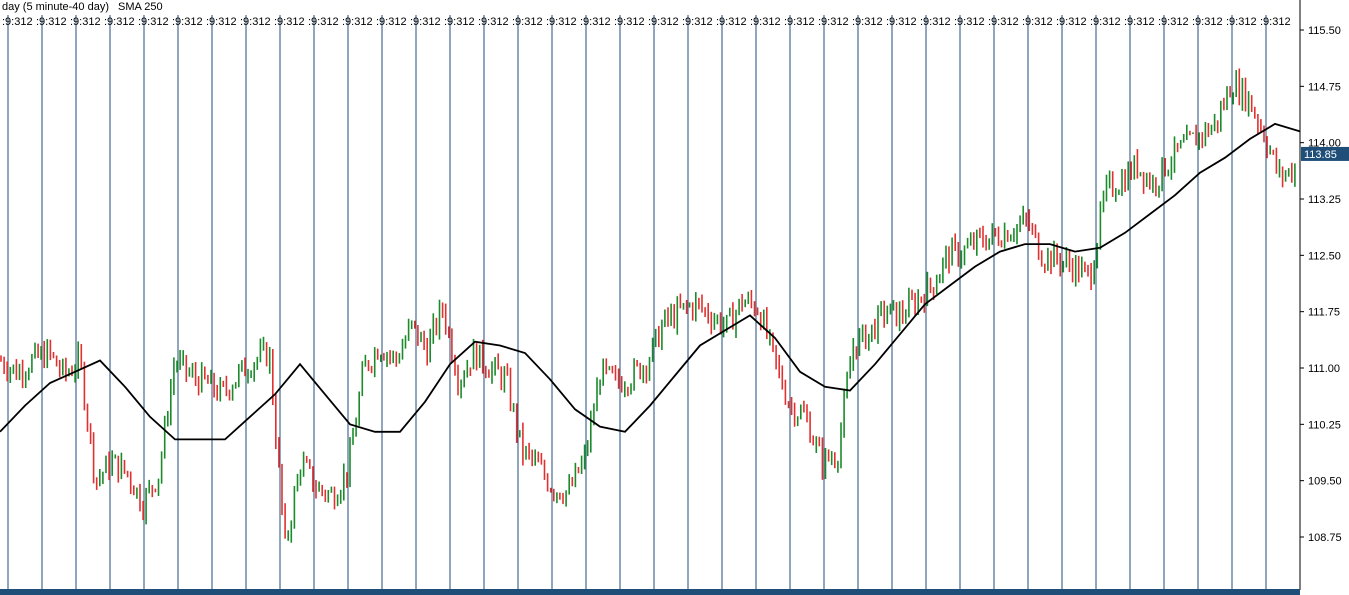 Image resolution: width=1349 pixels, height=595 pixels. What do you see at coordinates (1325, 482) in the screenshot?
I see `y-tick-label: 109.50` at bounding box center [1325, 482].